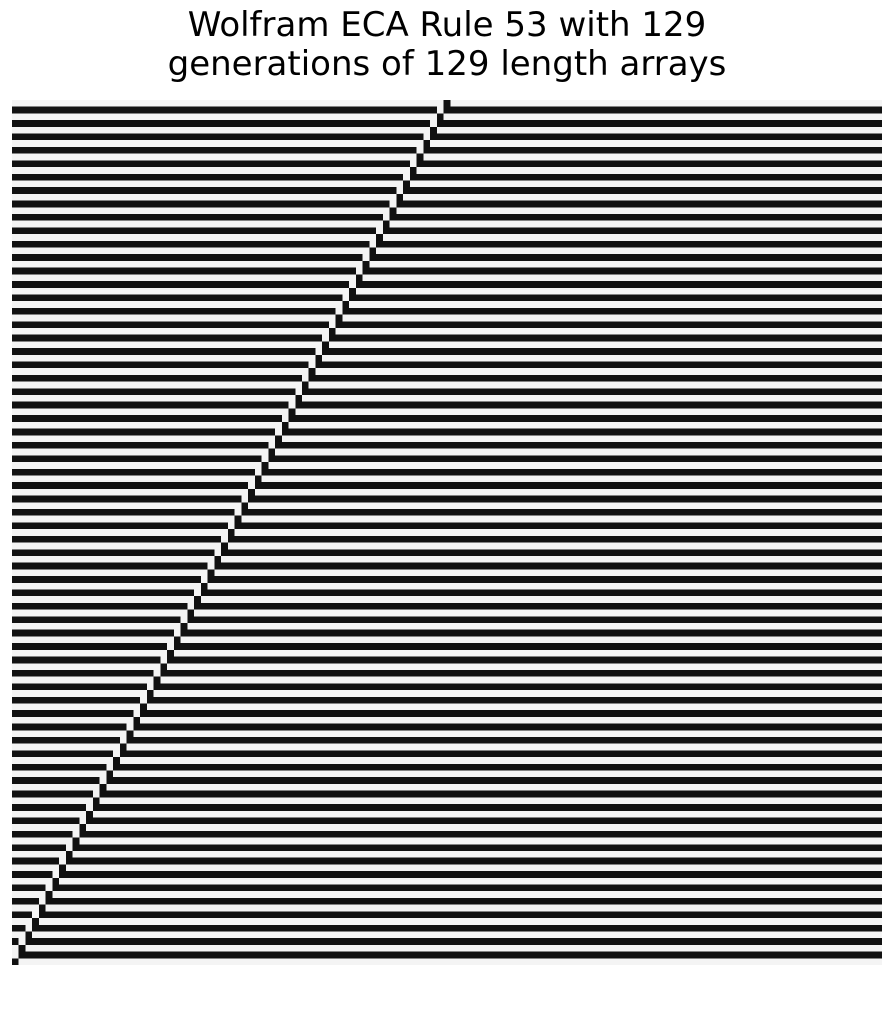 This screenshot has height=1014, width=894. I want to click on title-line-1: Wolfram ECA Rule 53 with 129, so click(447, 25).